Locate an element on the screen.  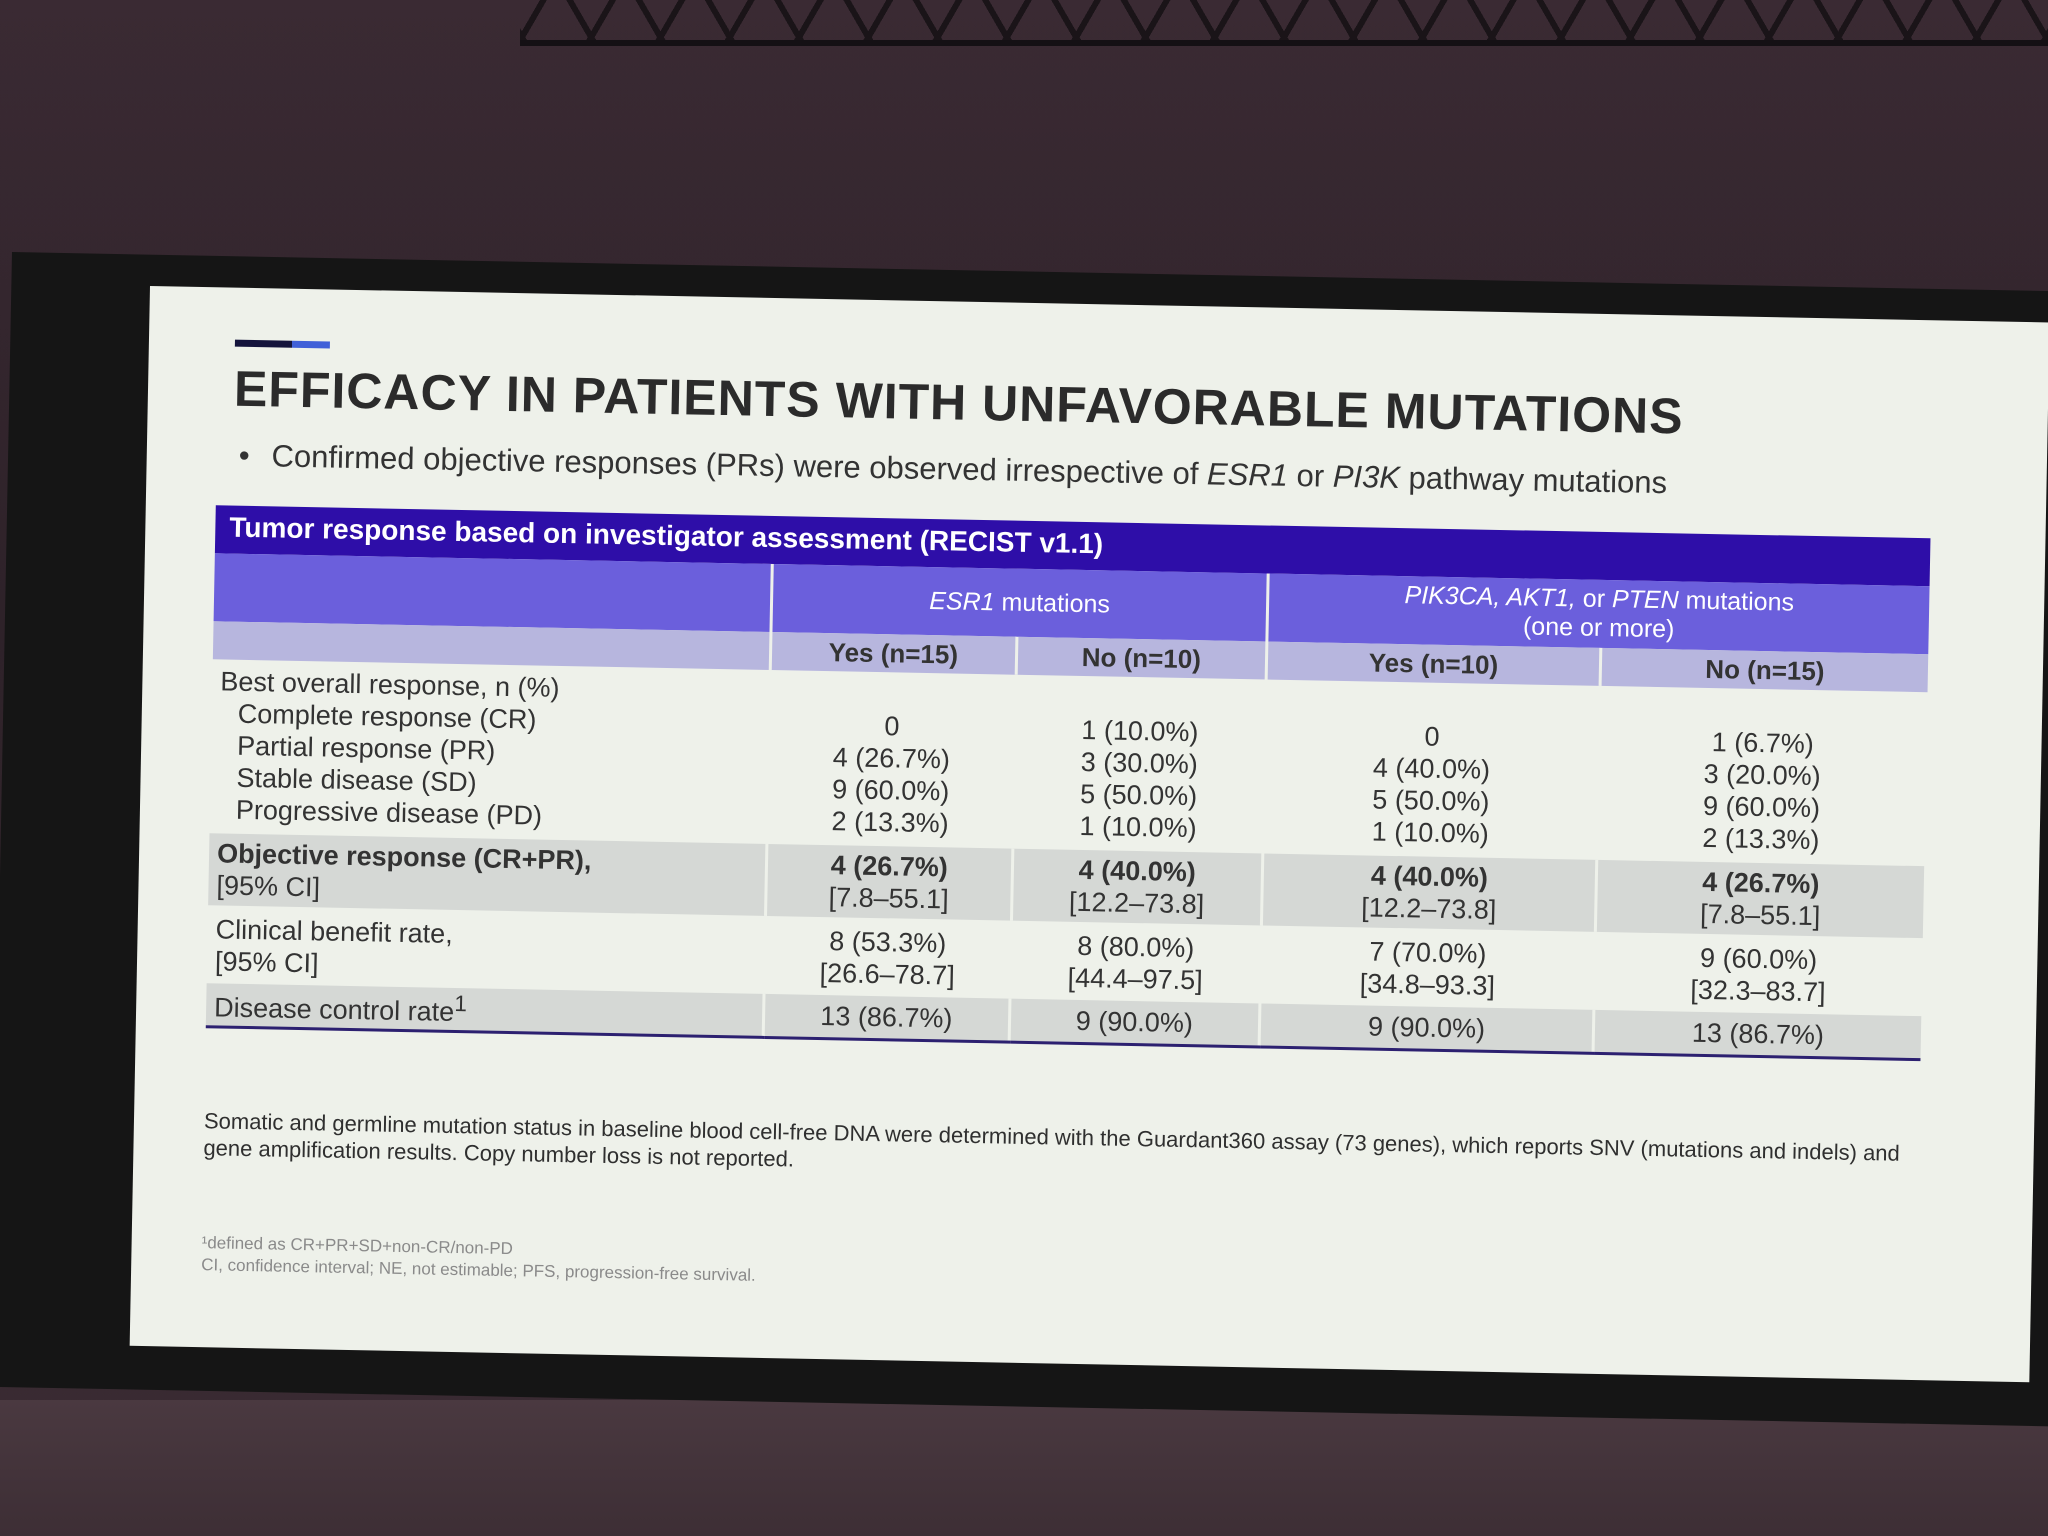
bor-esr1-no: 1 (10.0%) 3 (30.0%) 5 (50.0%) 1 (10.0%) is located at coordinates (1139, 764).